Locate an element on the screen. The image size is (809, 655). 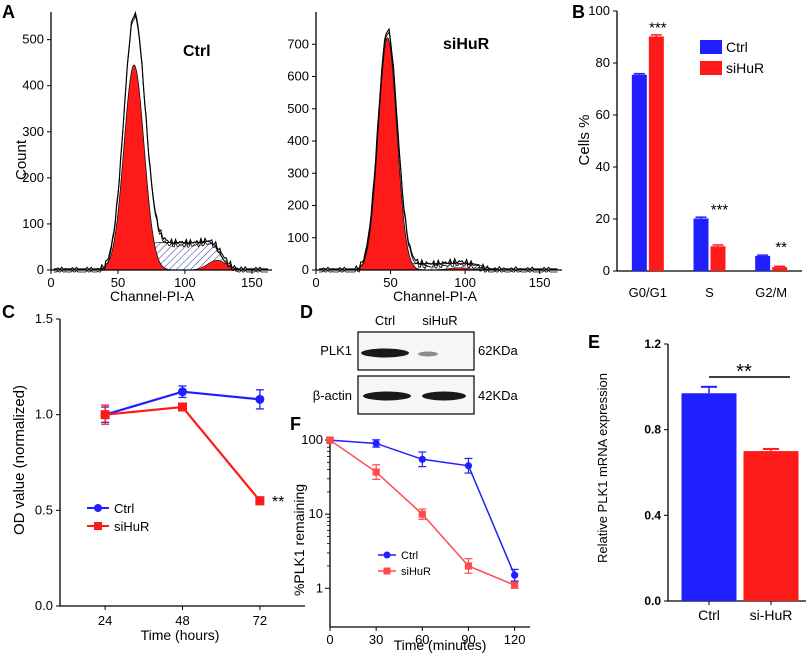
decay-xtick-label: 30 is located at coordinates (376, 639).